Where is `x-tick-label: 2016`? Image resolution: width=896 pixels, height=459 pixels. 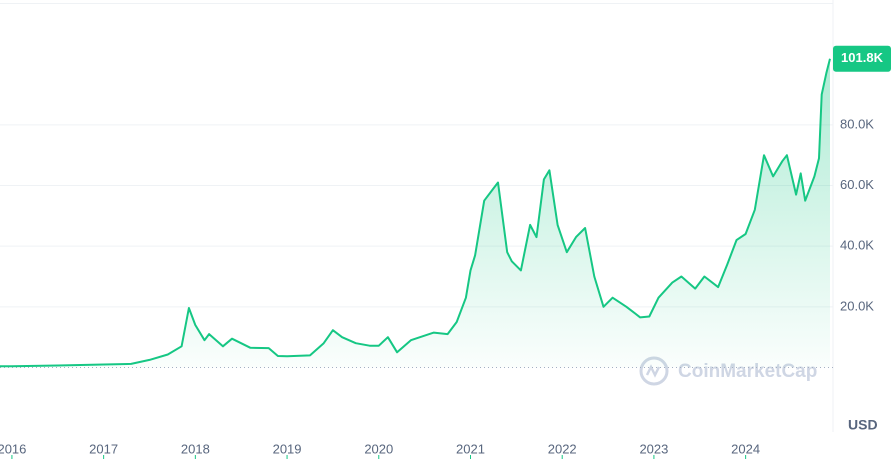
x-tick-label: 2016 is located at coordinates (13, 448).